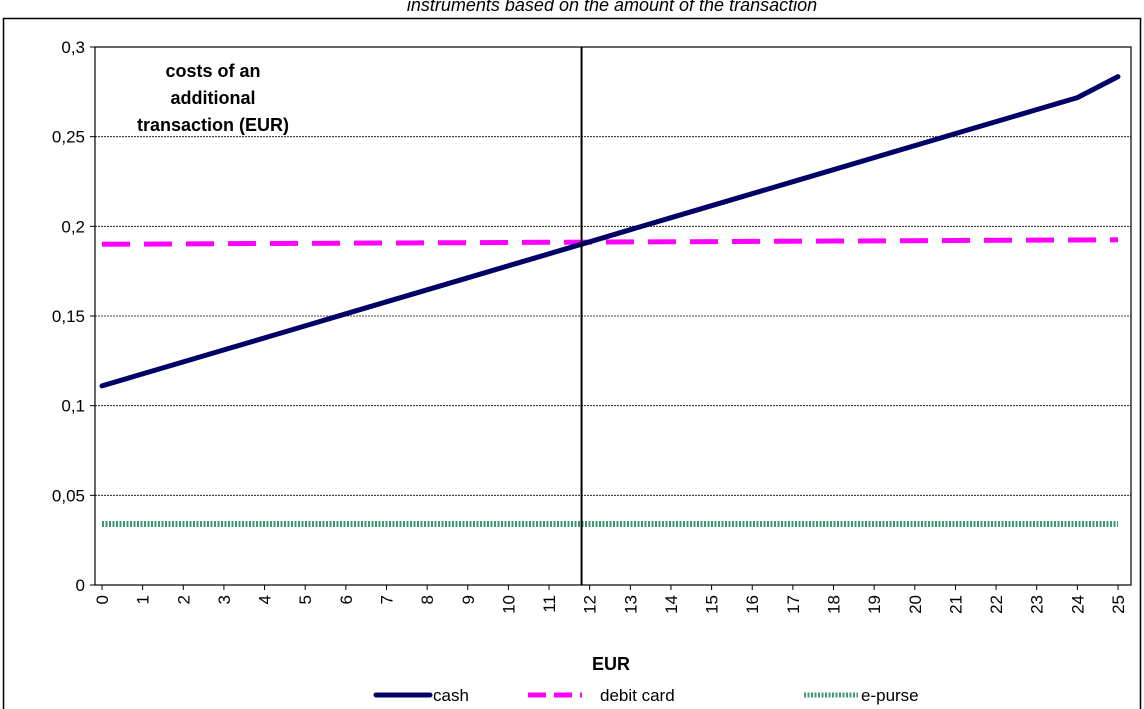 Image resolution: width=1144 pixels, height=709 pixels. I want to click on x-tick-label: 9, so click(468, 599).